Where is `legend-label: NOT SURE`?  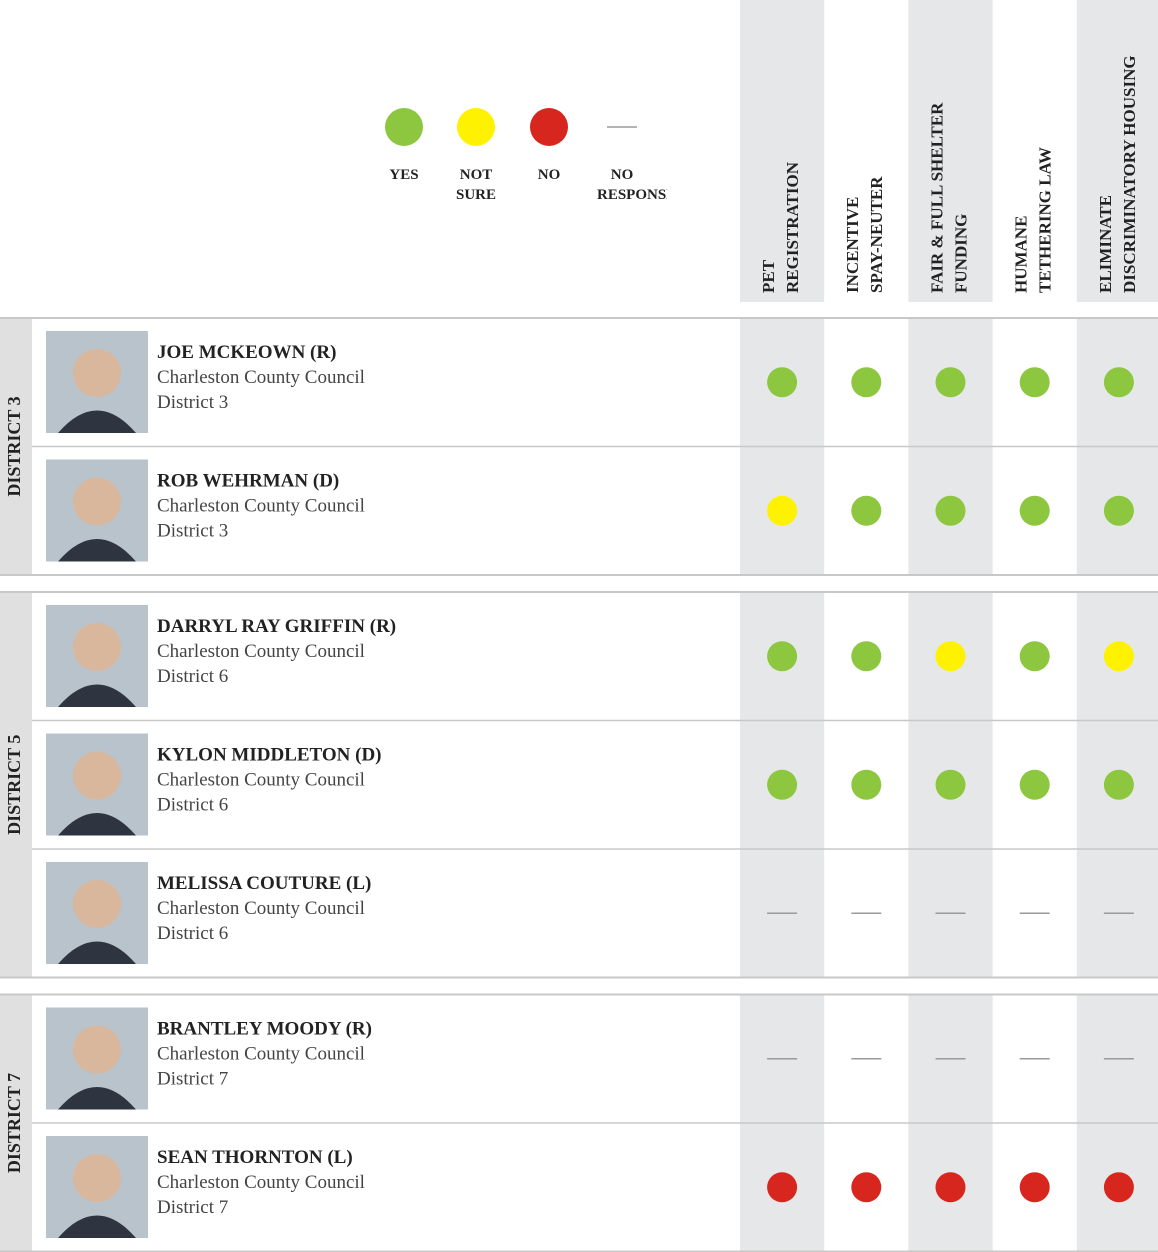 legend-label: NOT SURE is located at coordinates (475, 185).